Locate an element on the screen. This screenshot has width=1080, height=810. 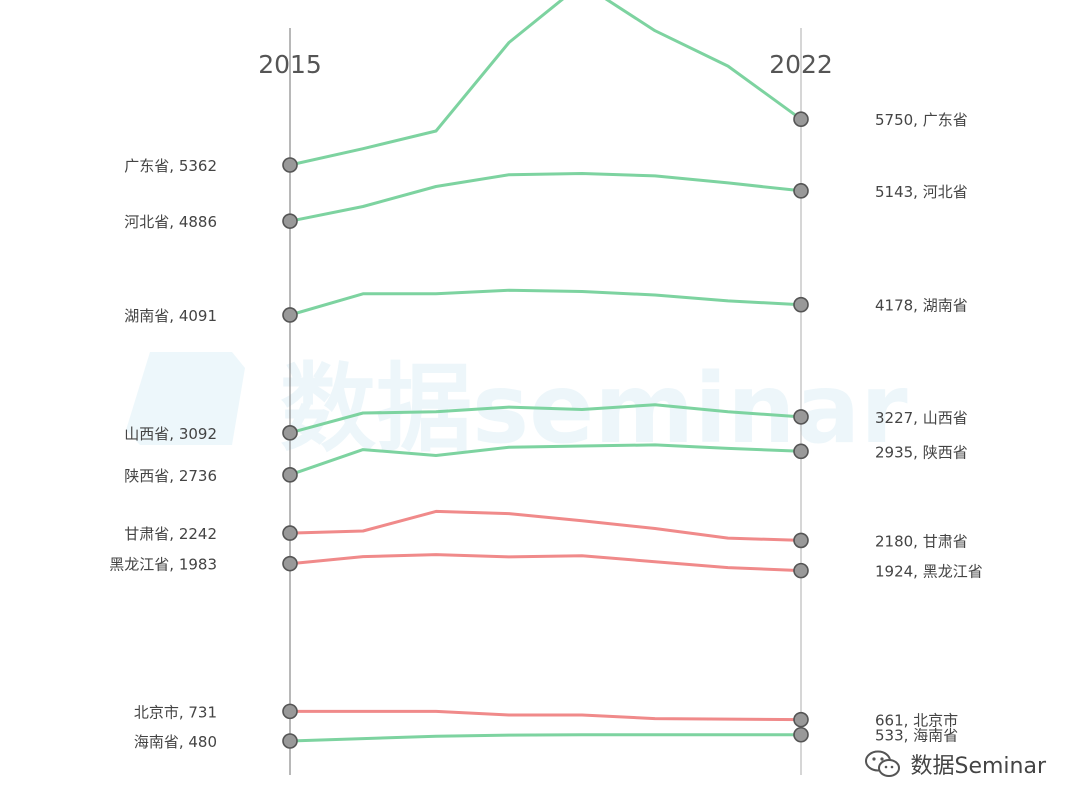
brand-text: 数据Seminar is located at coordinates (978, 766).